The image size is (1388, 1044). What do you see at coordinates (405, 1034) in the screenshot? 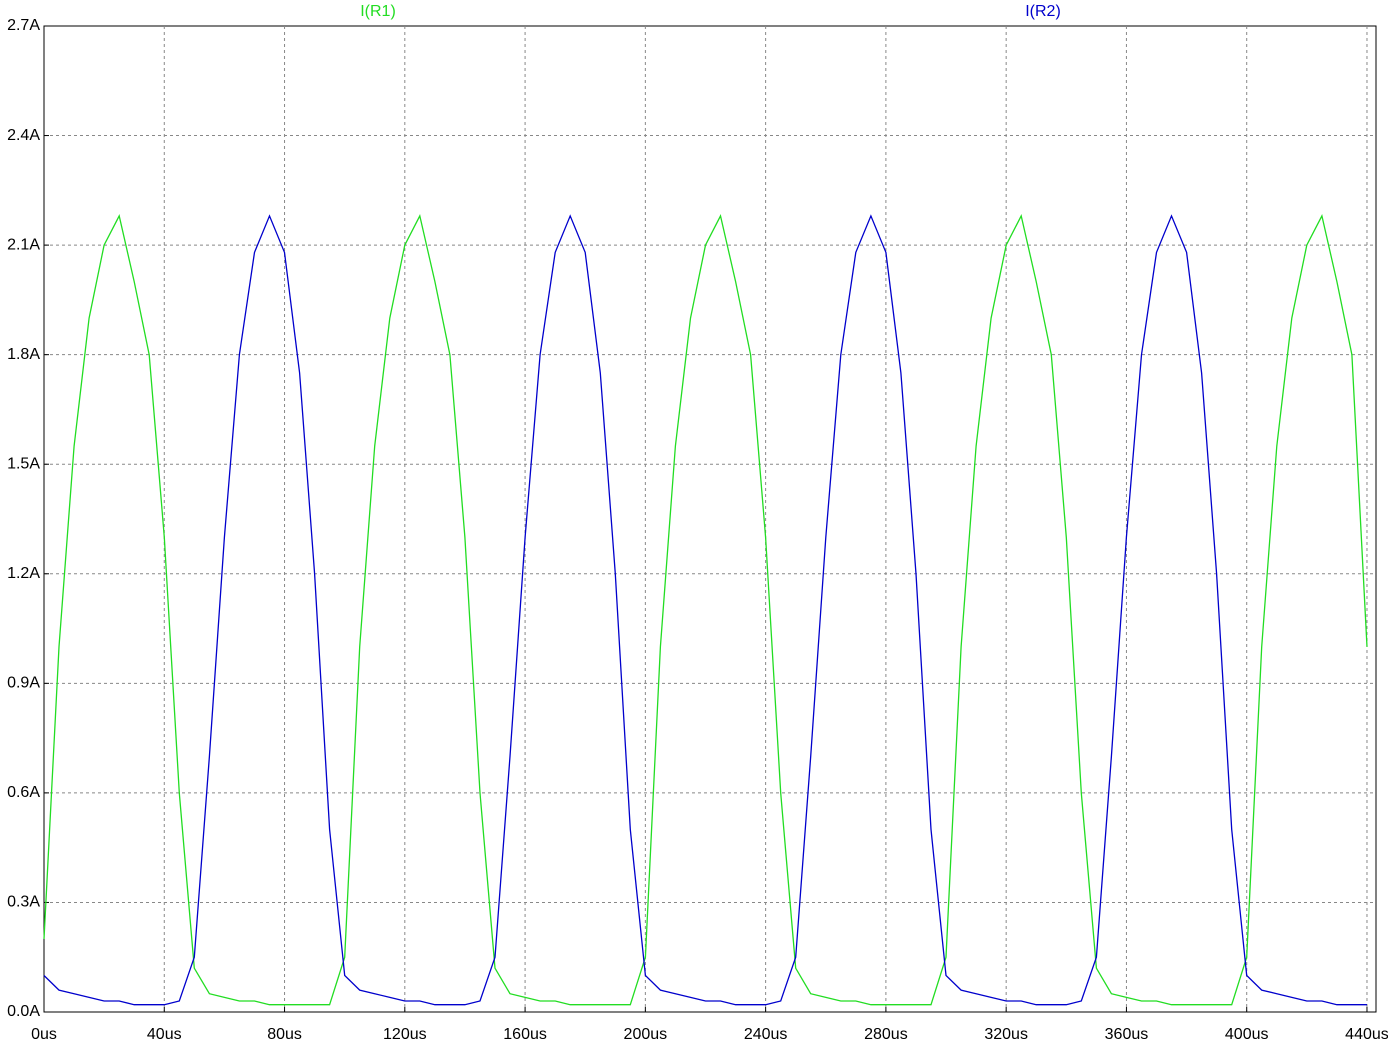
I see `x-tick-label: 120us` at bounding box center [405, 1034].